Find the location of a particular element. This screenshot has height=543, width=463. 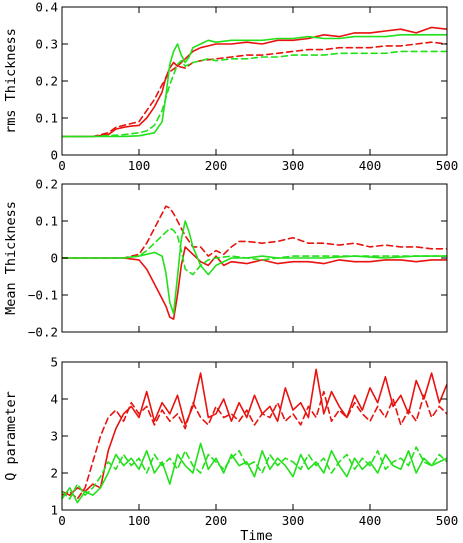

y-axis-title: Mean Thickness is located at coordinates (11, 258).